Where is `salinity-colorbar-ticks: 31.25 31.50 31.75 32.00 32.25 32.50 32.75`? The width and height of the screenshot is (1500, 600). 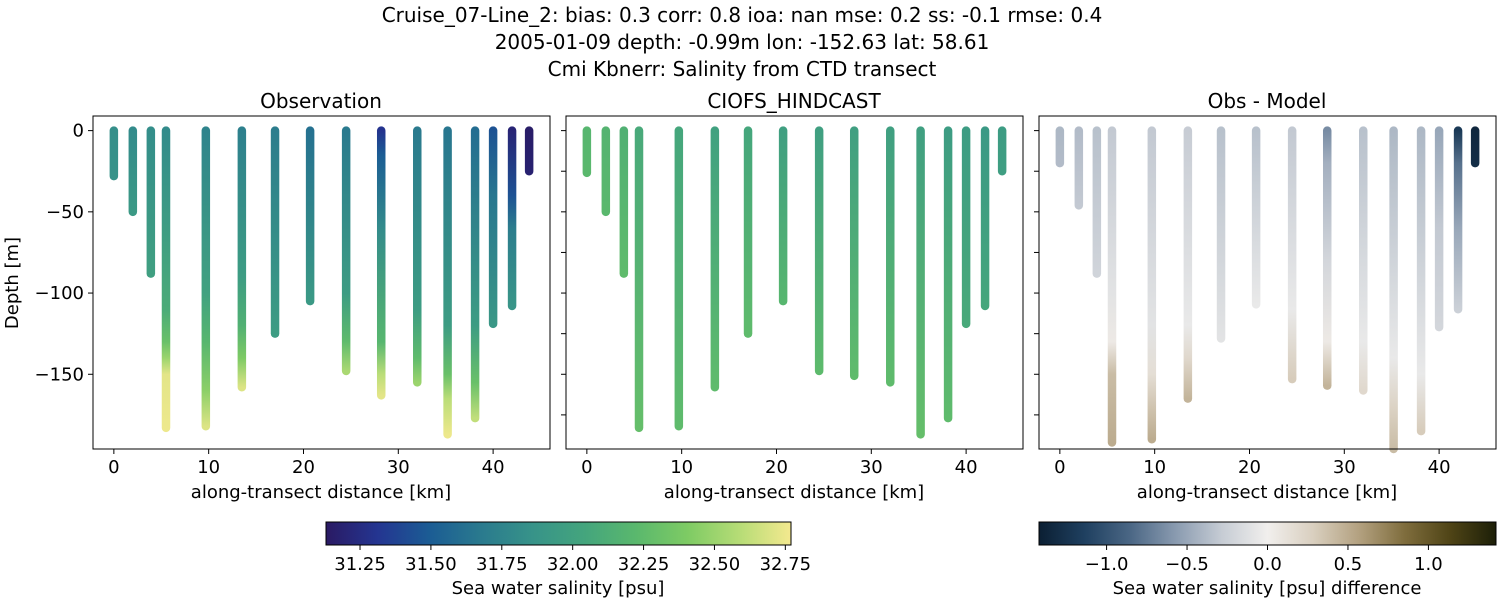
salinity-colorbar-ticks: 31.25 31.50 31.75 32.00 32.25 32.50 32.75 is located at coordinates (572, 560).